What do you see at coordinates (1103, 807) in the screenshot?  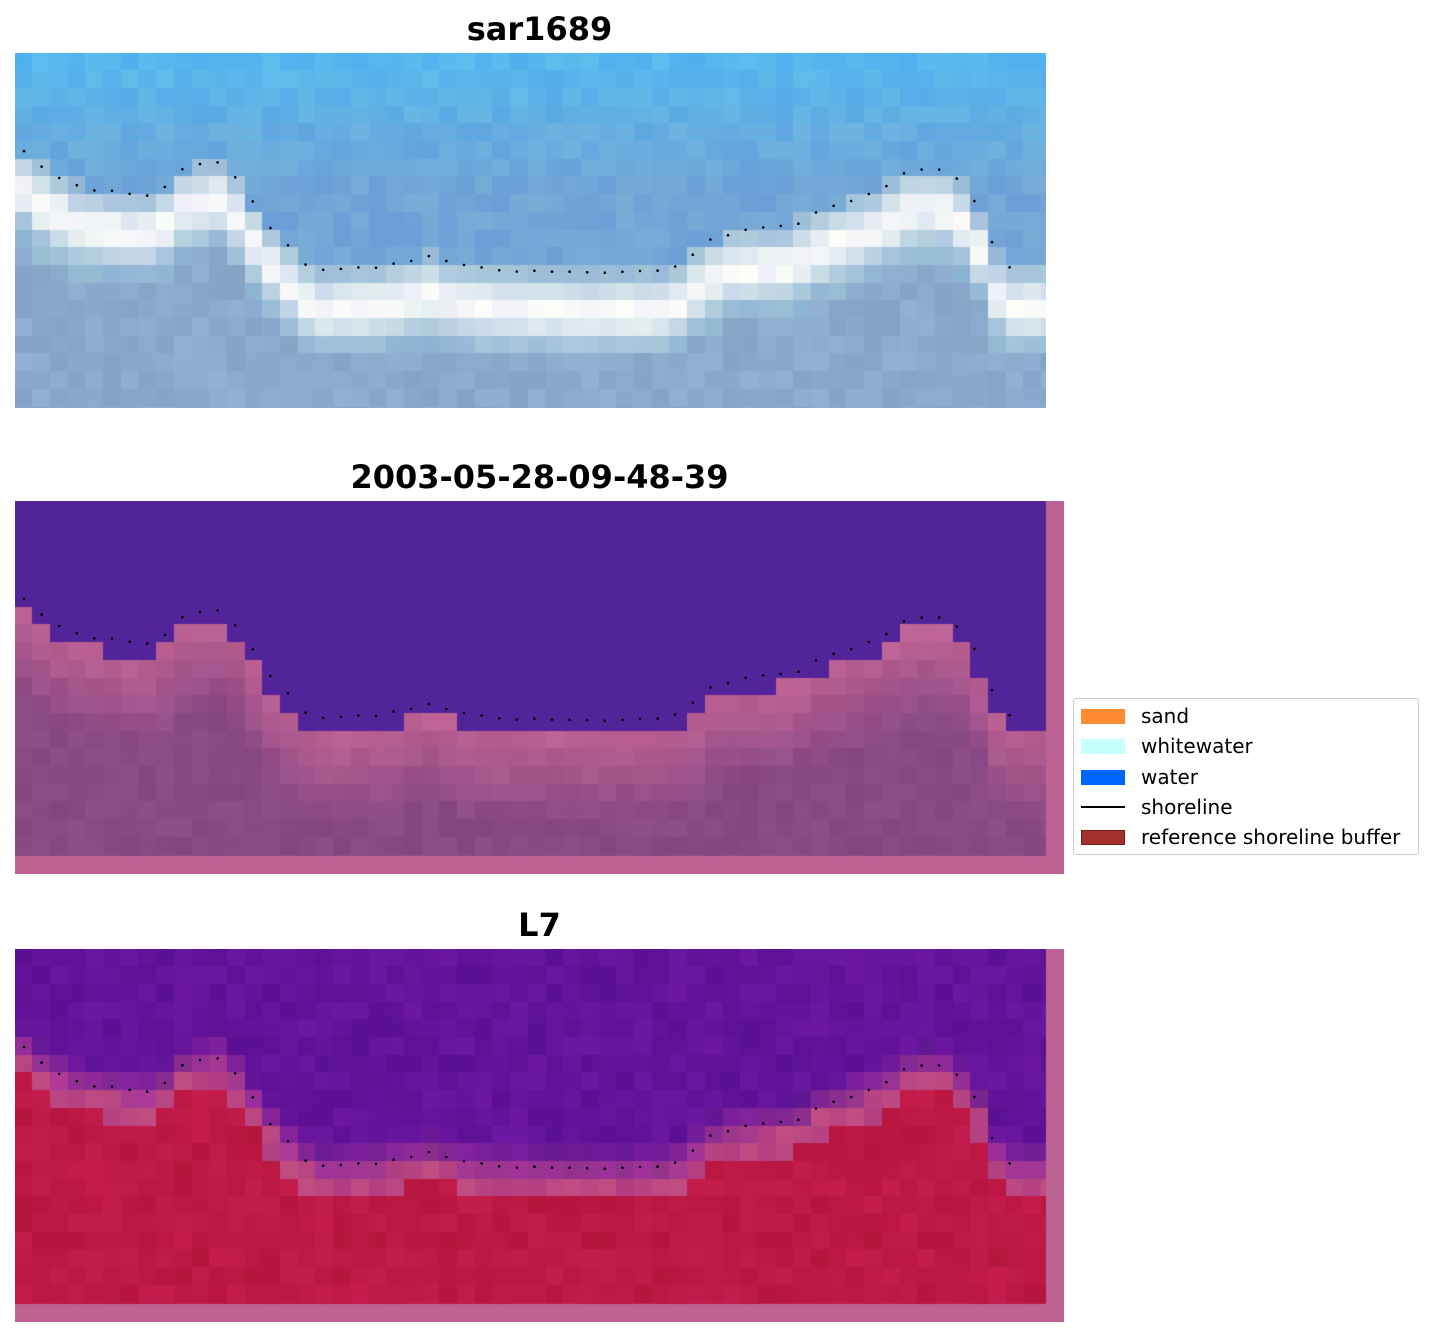 I see `shoreline-line-swatch` at bounding box center [1103, 807].